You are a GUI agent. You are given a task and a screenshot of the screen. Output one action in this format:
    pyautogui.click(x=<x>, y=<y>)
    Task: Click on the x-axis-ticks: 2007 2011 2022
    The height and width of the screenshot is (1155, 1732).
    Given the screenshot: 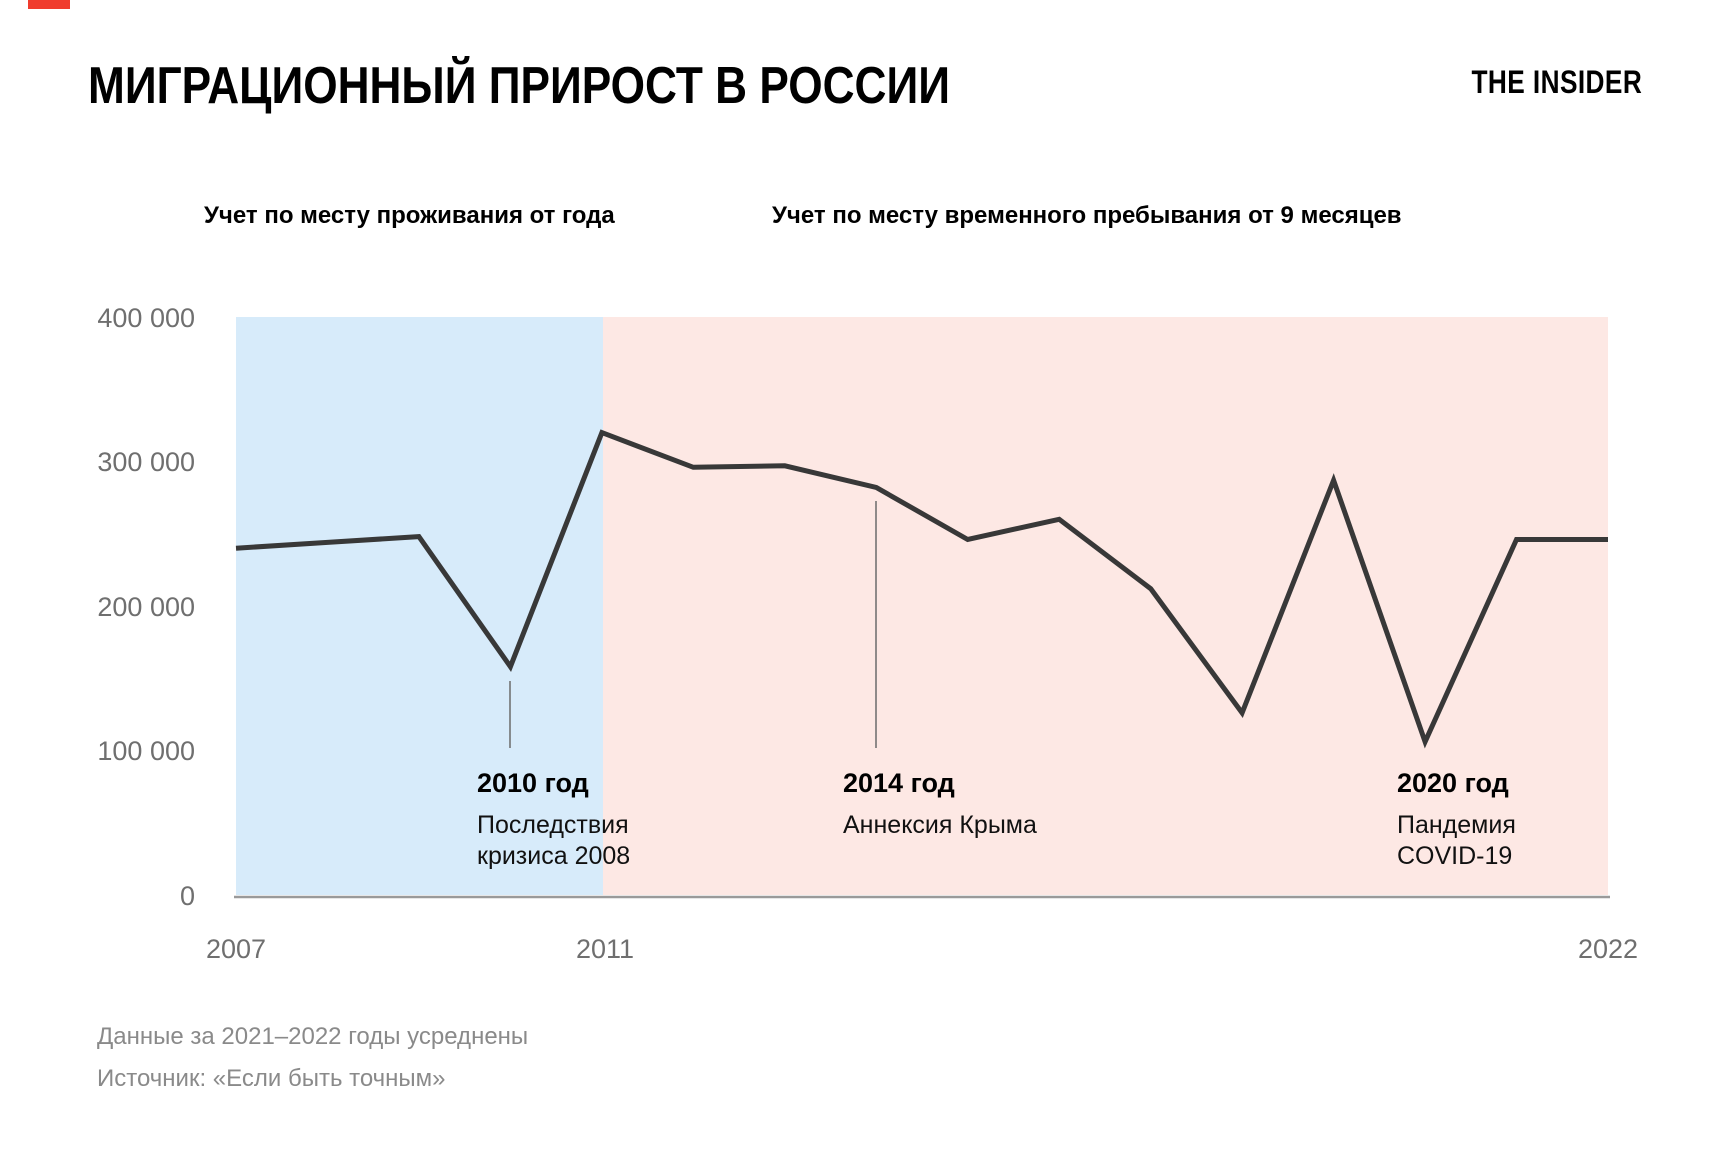 What is the action you would take?
    pyautogui.click(x=922, y=949)
    